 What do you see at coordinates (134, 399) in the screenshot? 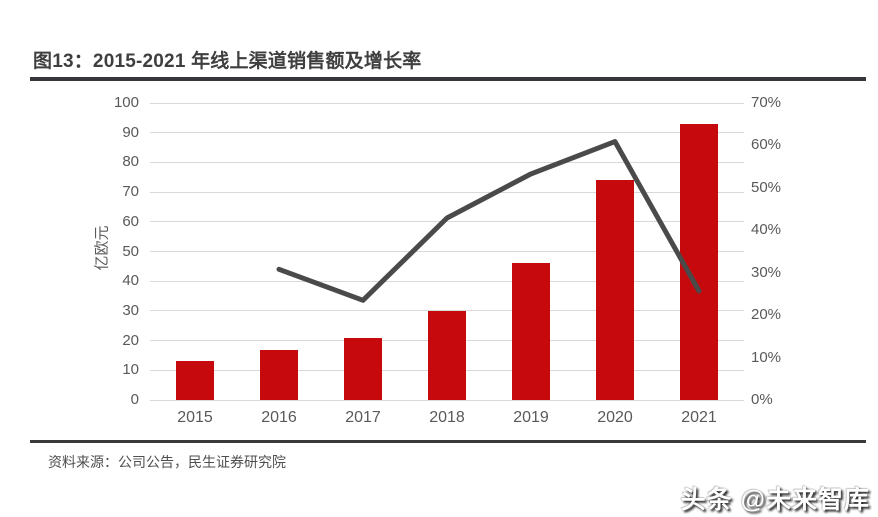
I see `y-axis-tick-label: 0` at bounding box center [134, 399].